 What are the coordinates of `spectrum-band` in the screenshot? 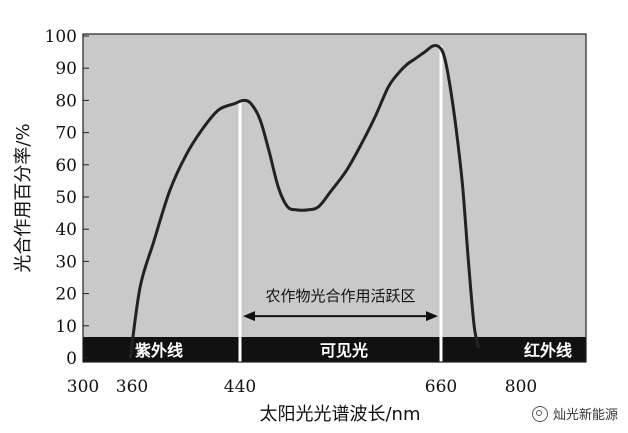 It's located at (334, 349).